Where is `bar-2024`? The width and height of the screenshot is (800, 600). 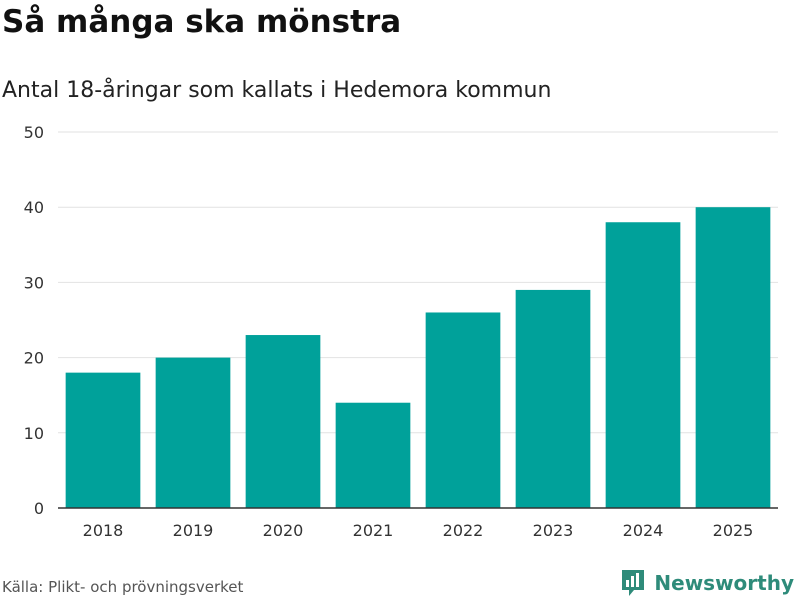 bar-2024 is located at coordinates (643, 365).